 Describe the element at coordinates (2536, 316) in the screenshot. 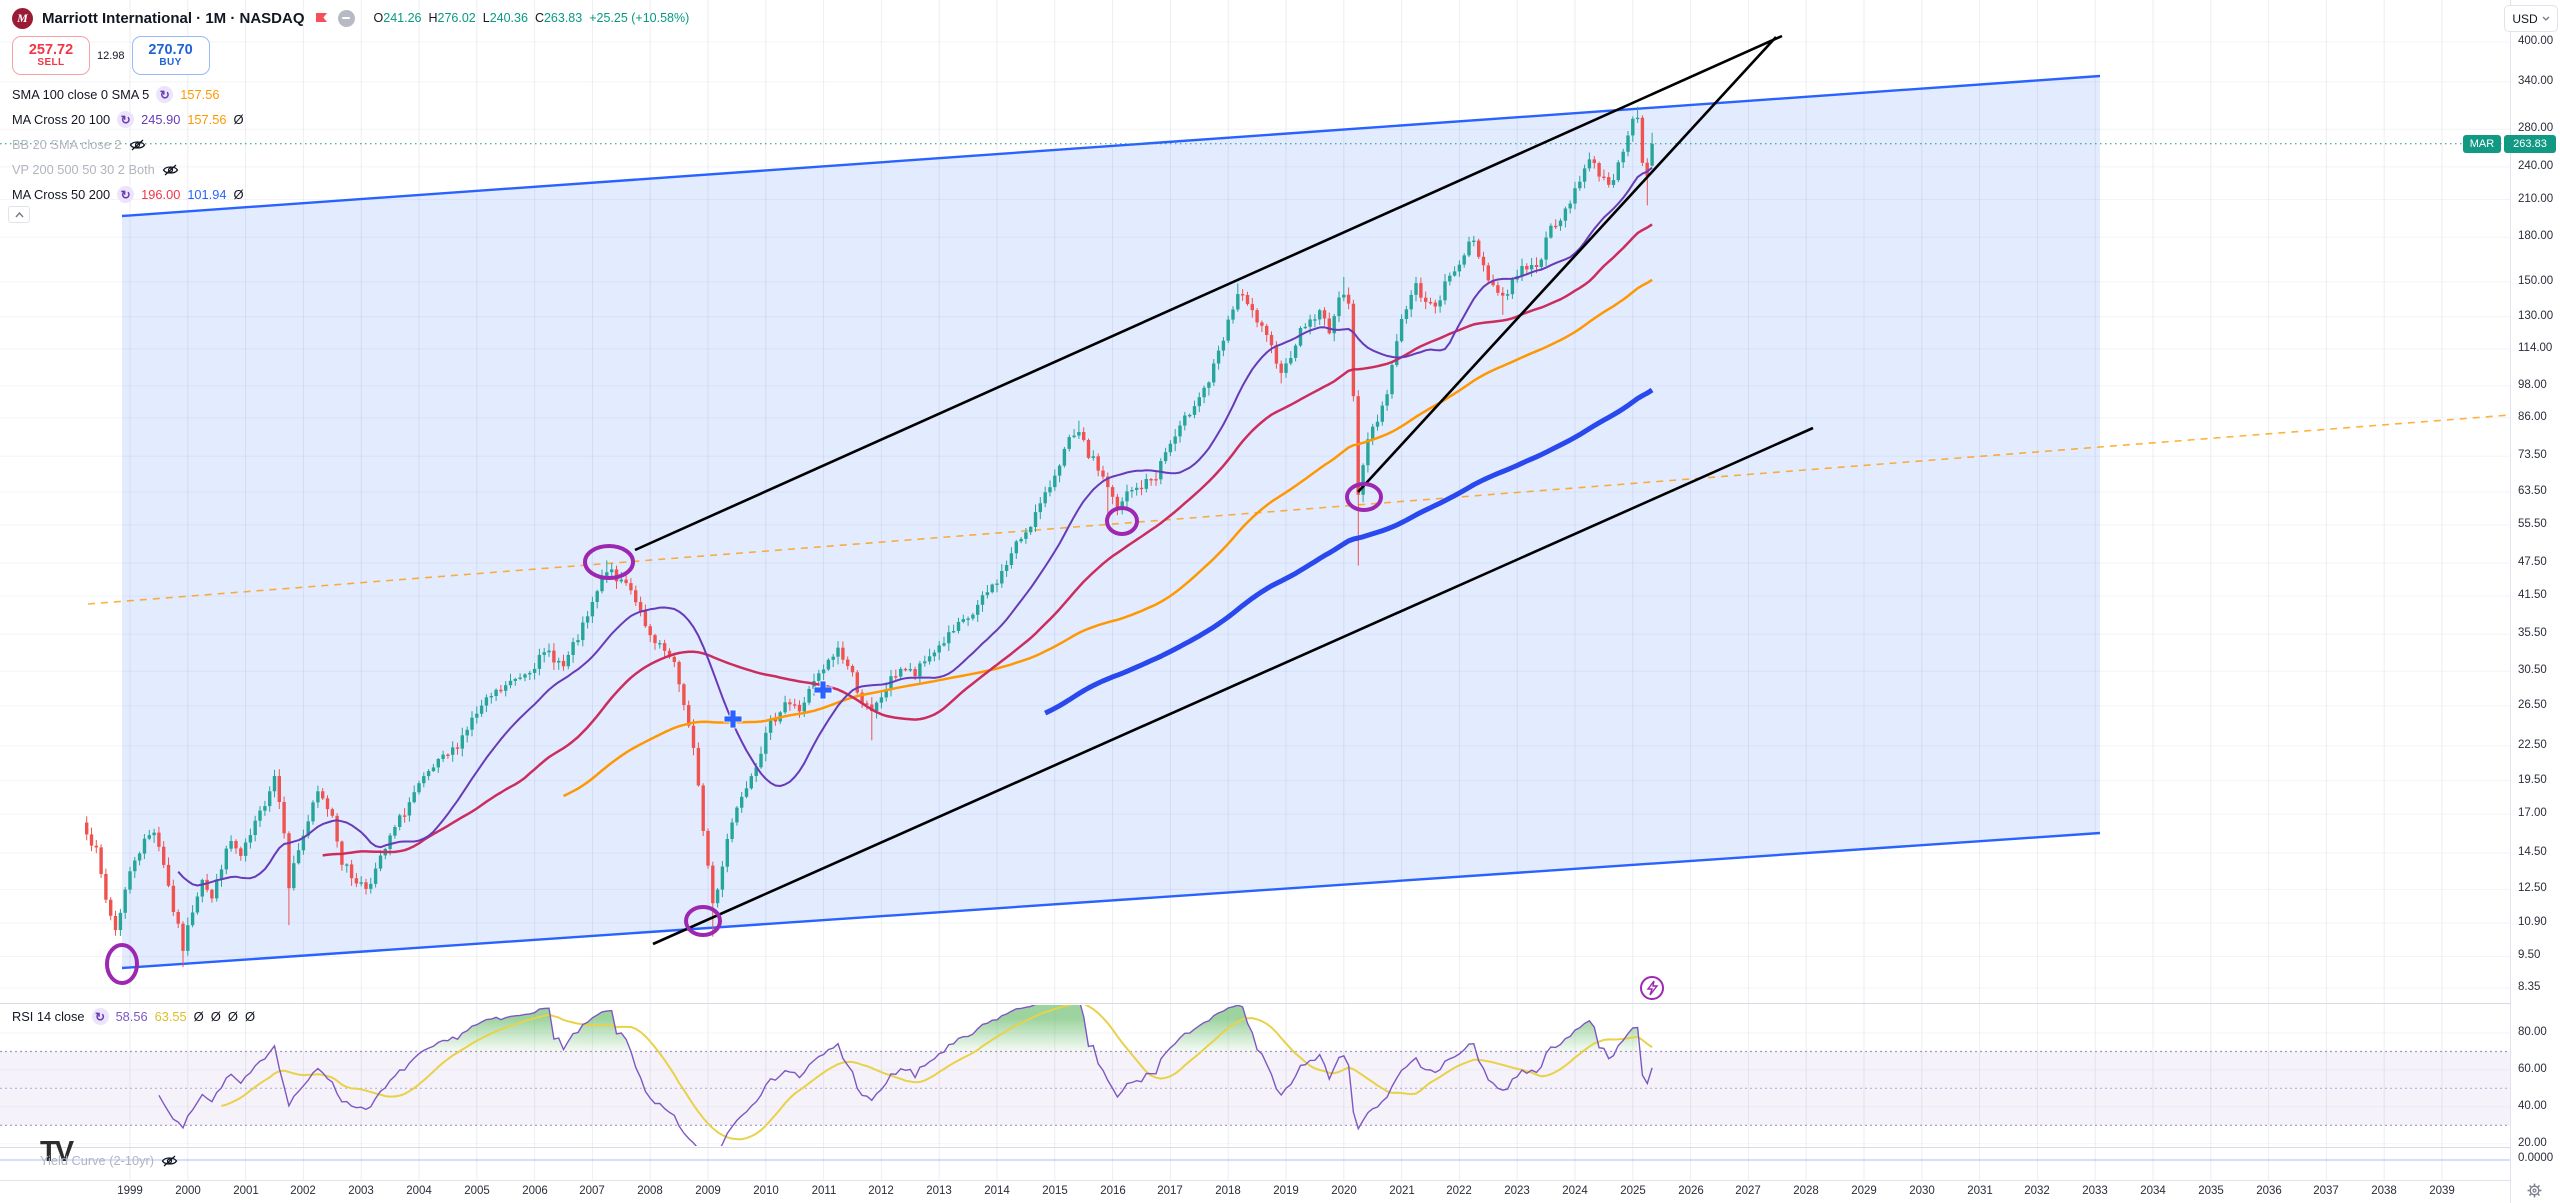

I see `price-tick: 130.00` at that location.